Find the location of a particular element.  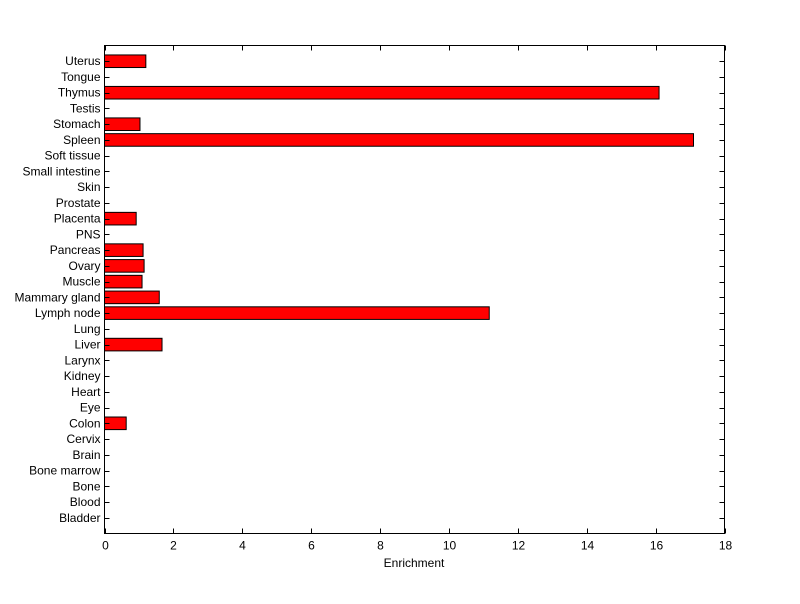

y-tick-label: Liver is located at coordinates (87, 345).